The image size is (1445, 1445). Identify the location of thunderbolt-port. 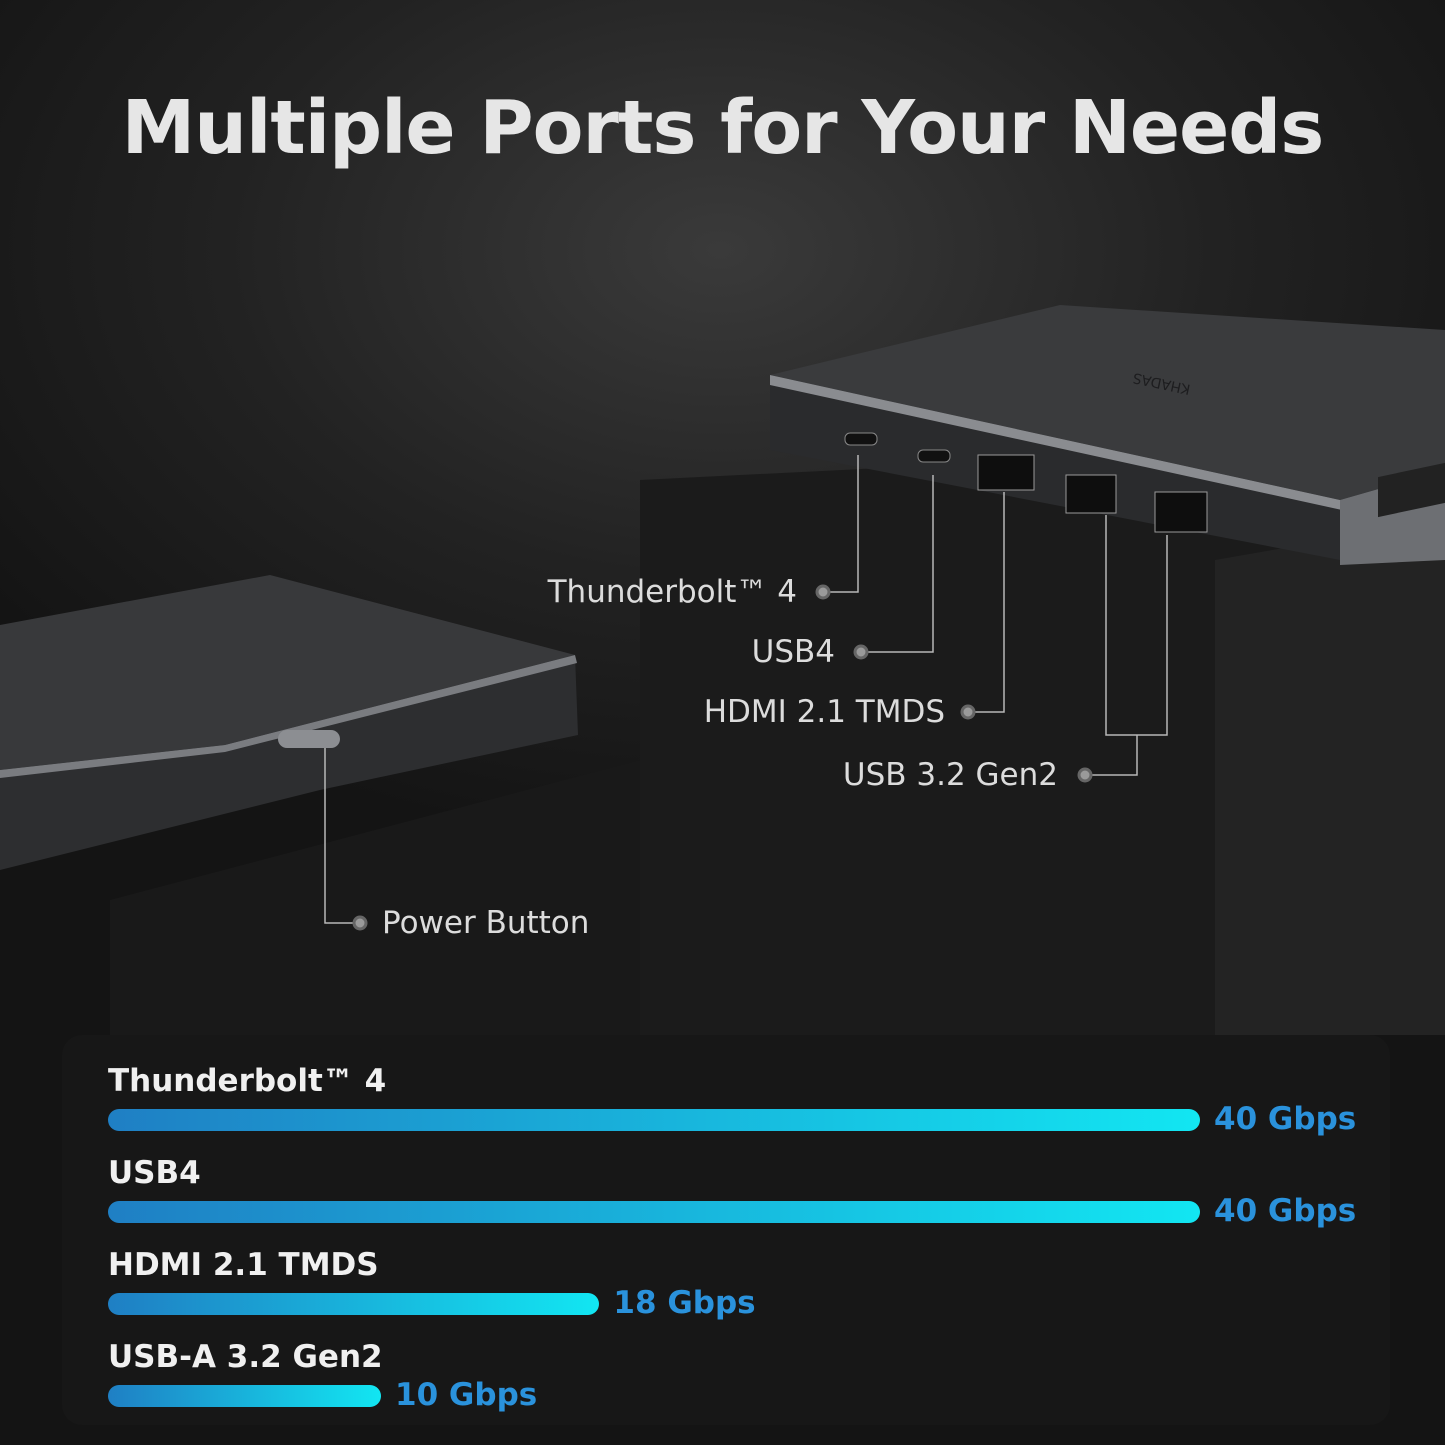
(861, 439).